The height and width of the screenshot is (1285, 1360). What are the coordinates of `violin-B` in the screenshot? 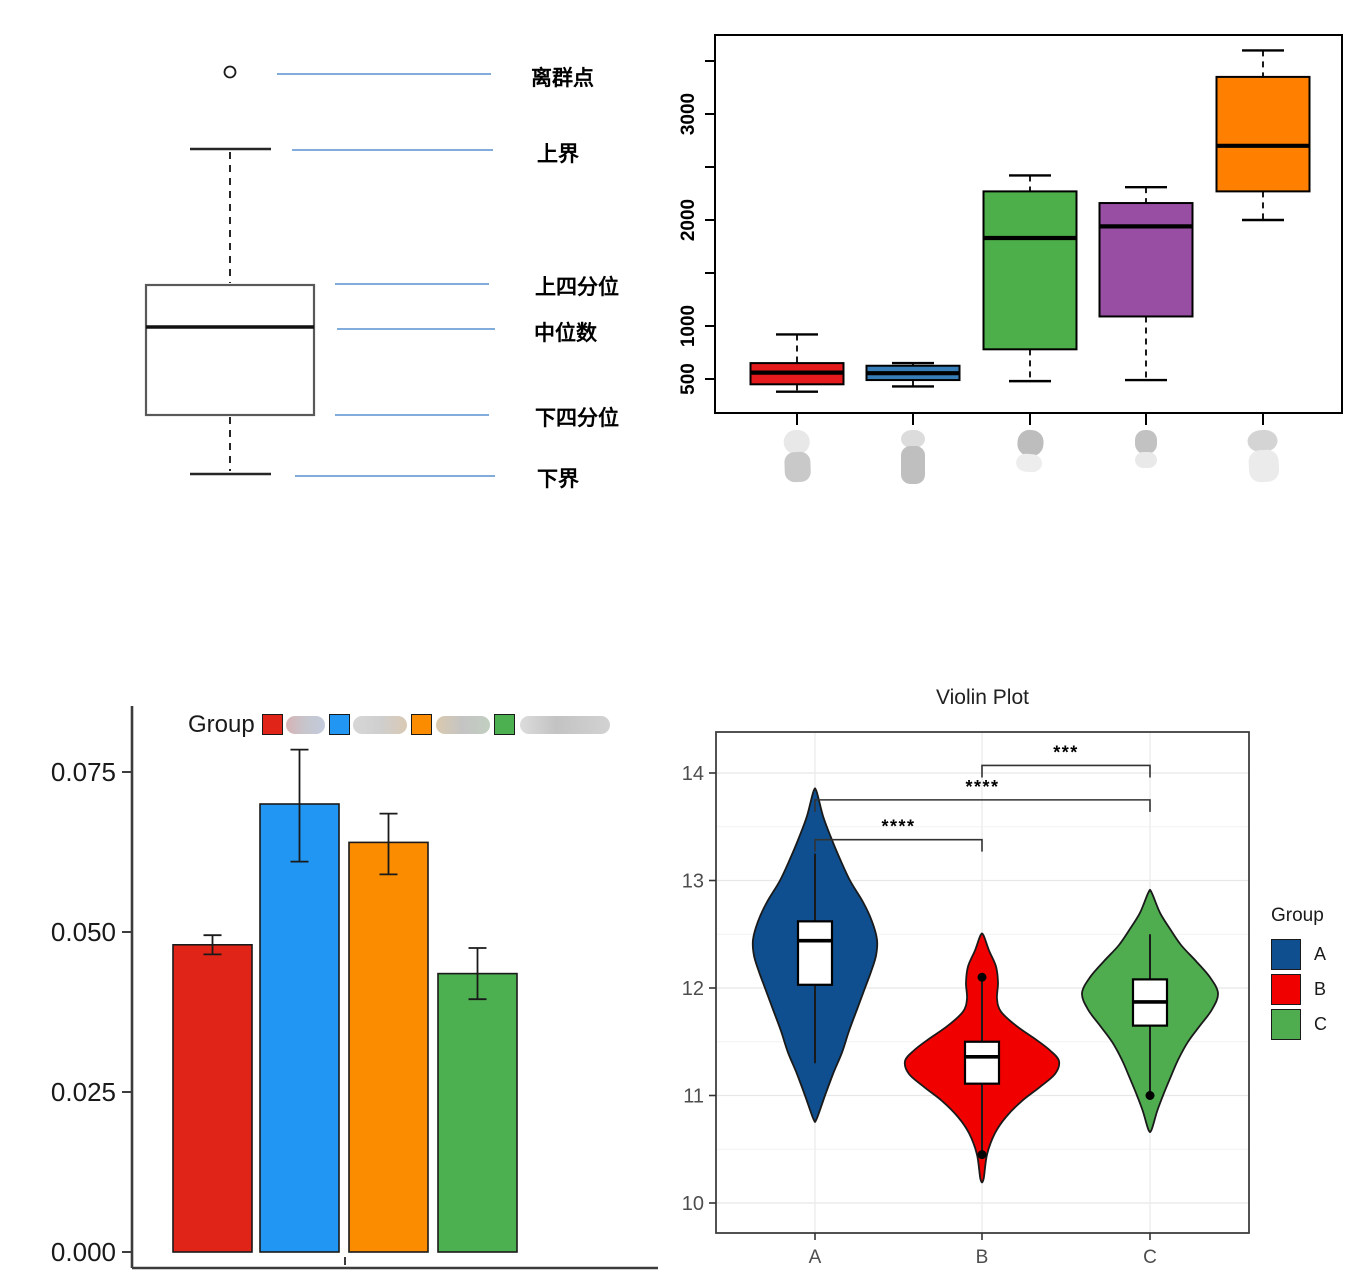 It's located at (982, 1058).